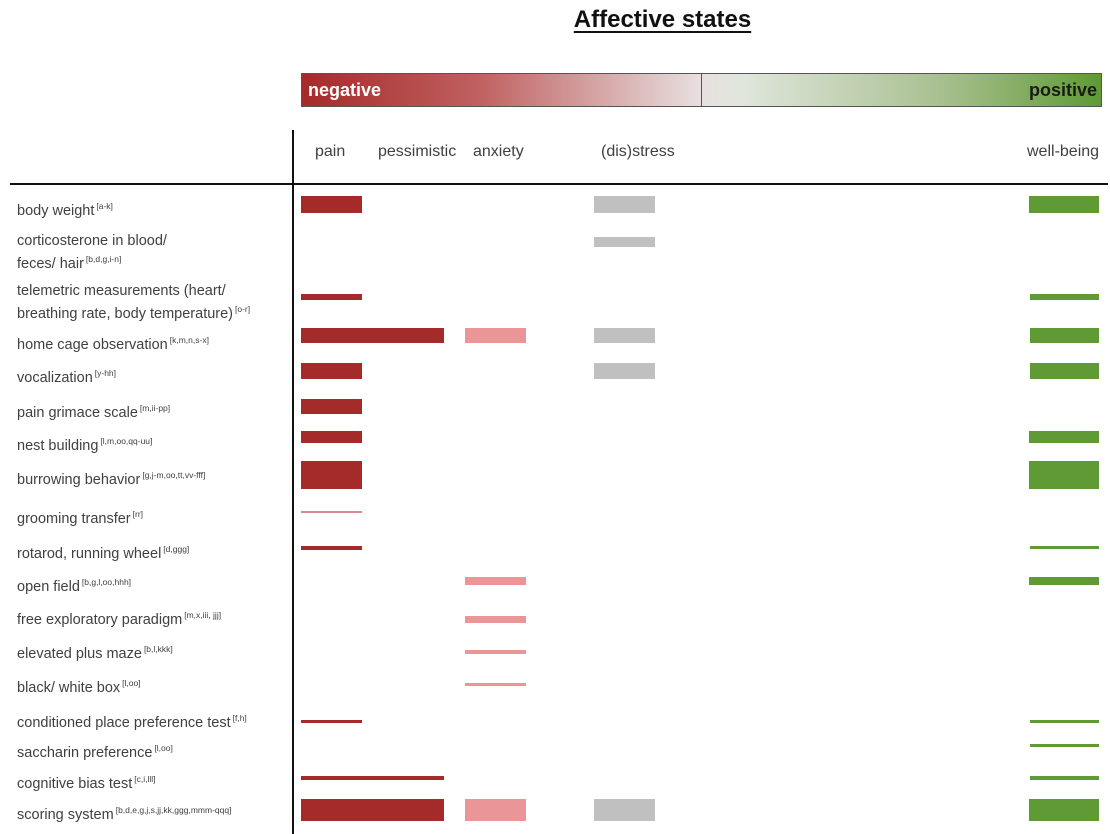 This screenshot has height=834, width=1110. What do you see at coordinates (106, 582) in the screenshot?
I see `reference-superscript: [b,g,l,oo,hhh]` at bounding box center [106, 582].